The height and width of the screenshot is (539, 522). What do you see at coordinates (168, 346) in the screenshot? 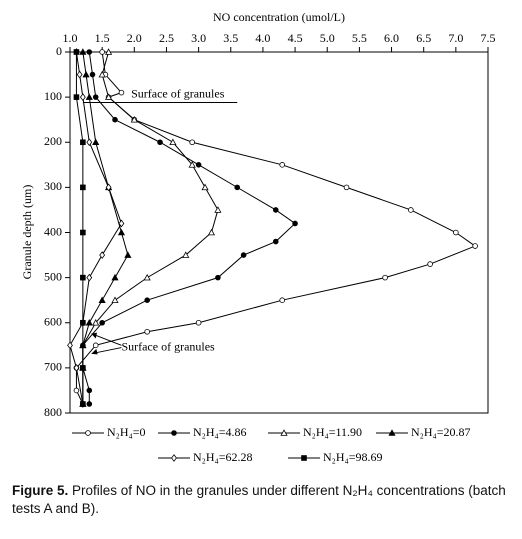
I see `annotation: Surface of granules` at bounding box center [168, 346].